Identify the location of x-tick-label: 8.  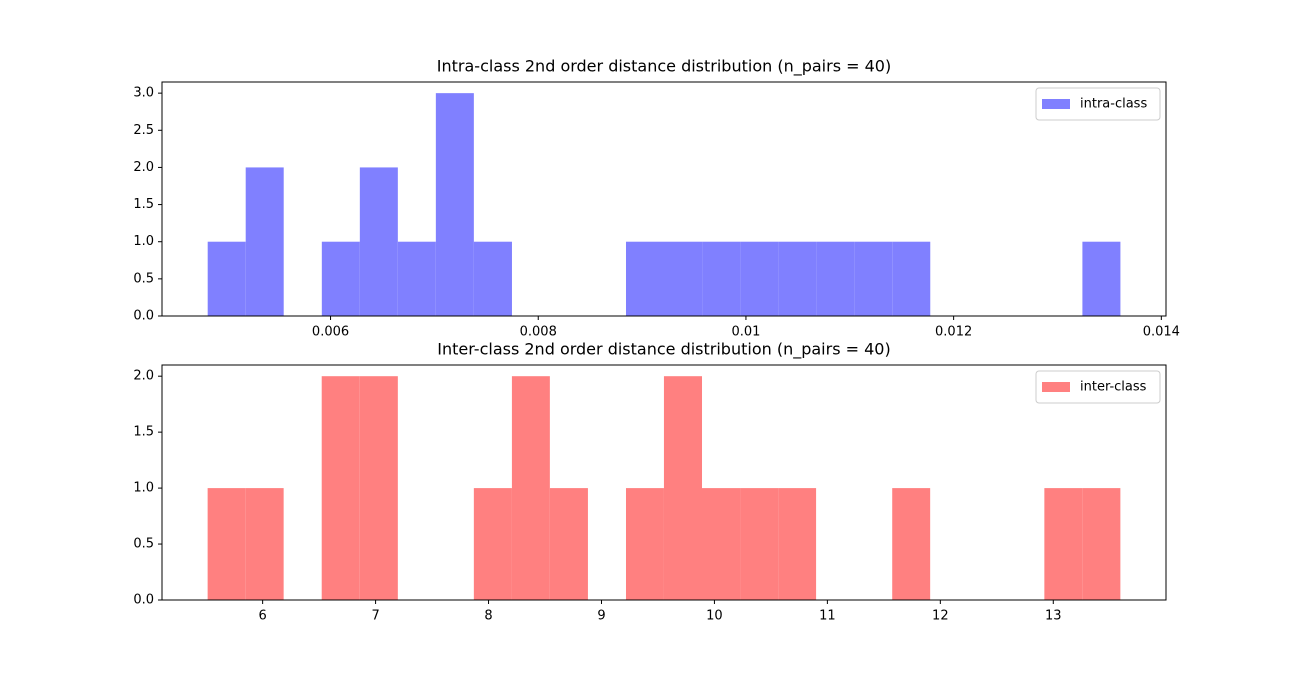
(488, 616).